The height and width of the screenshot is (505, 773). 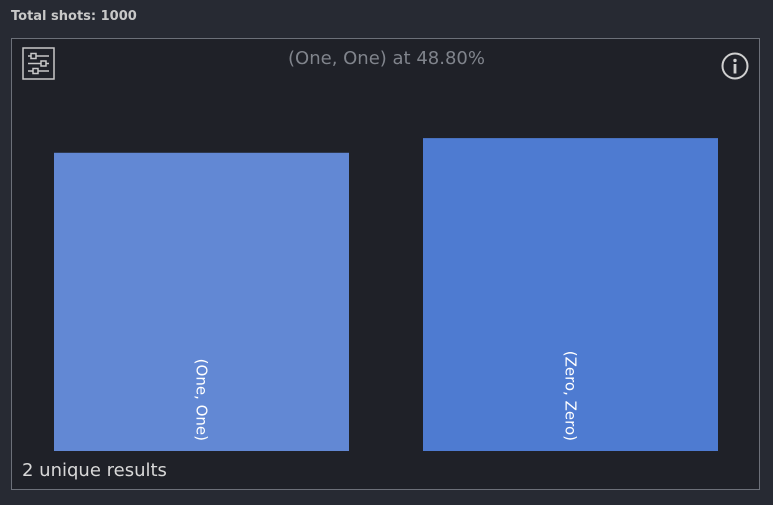 I want to click on info-icon, so click(x=735, y=66).